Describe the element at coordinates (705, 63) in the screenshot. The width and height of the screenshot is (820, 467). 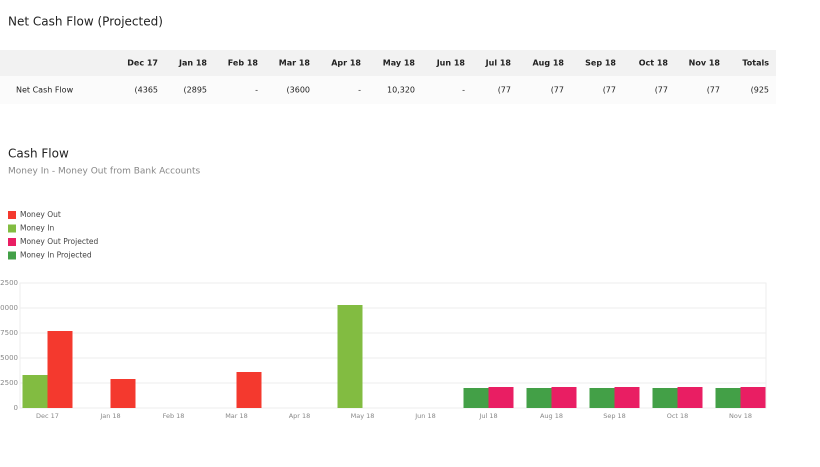
I see `column-header: Nov 18` at that location.